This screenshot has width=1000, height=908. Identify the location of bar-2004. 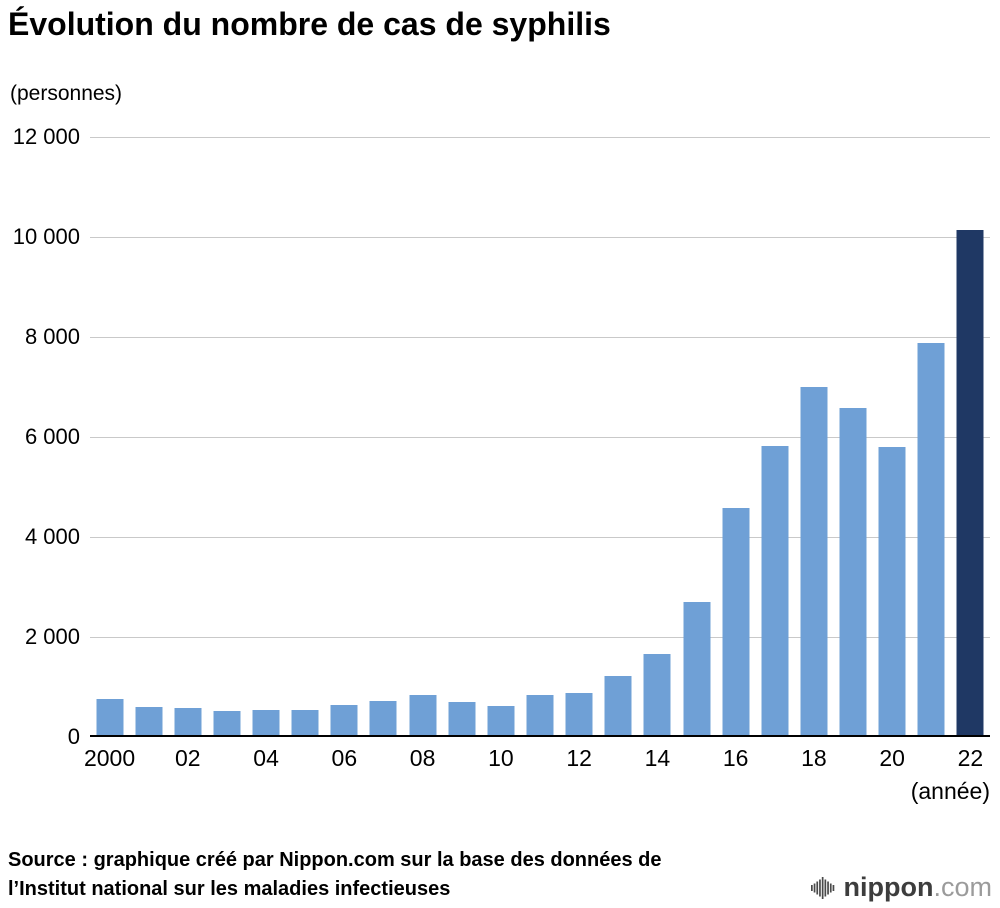
(266, 723).